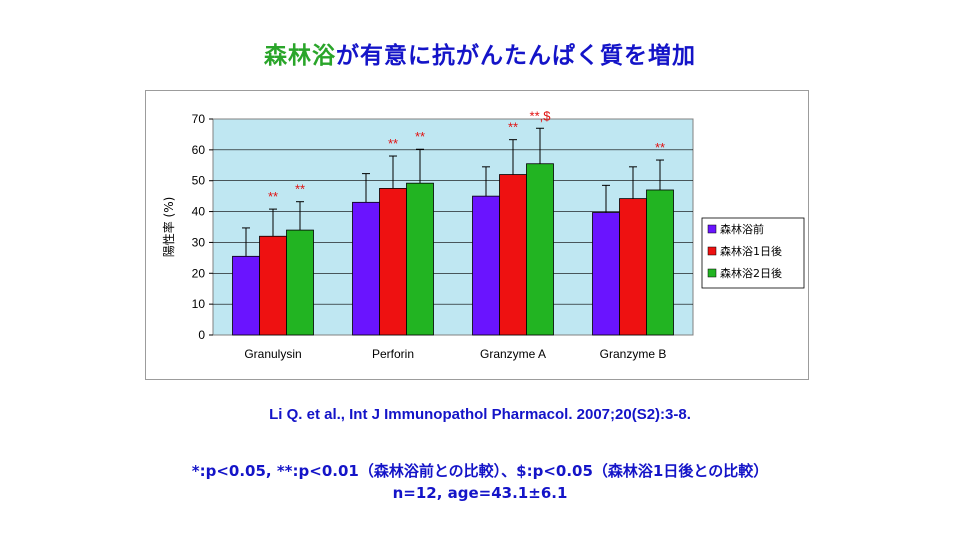 Image resolution: width=960 pixels, height=540 pixels. What do you see at coordinates (201, 335) in the screenshot?
I see `y-tick-label: 0` at bounding box center [201, 335].